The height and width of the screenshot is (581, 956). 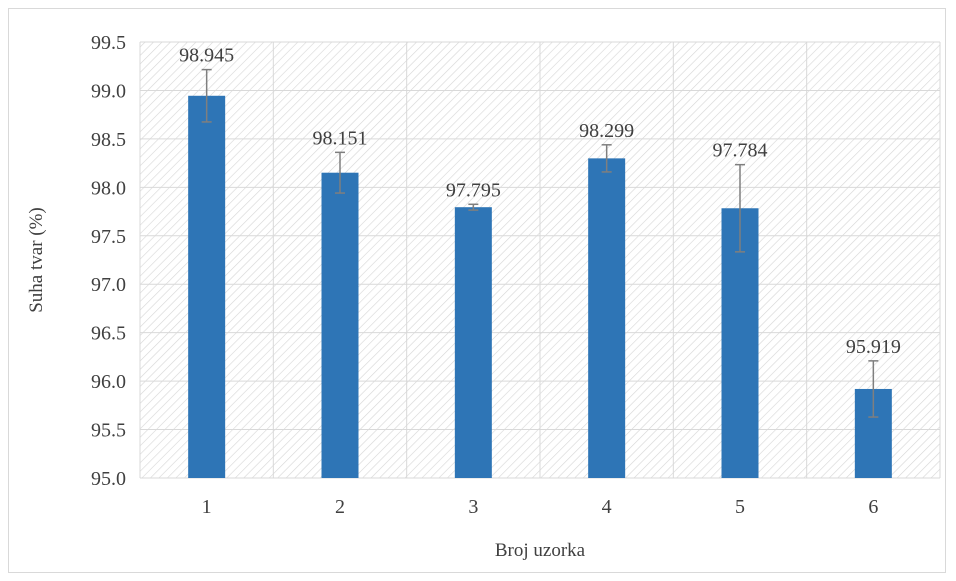 I want to click on data-label: 95.919, so click(x=873, y=347).